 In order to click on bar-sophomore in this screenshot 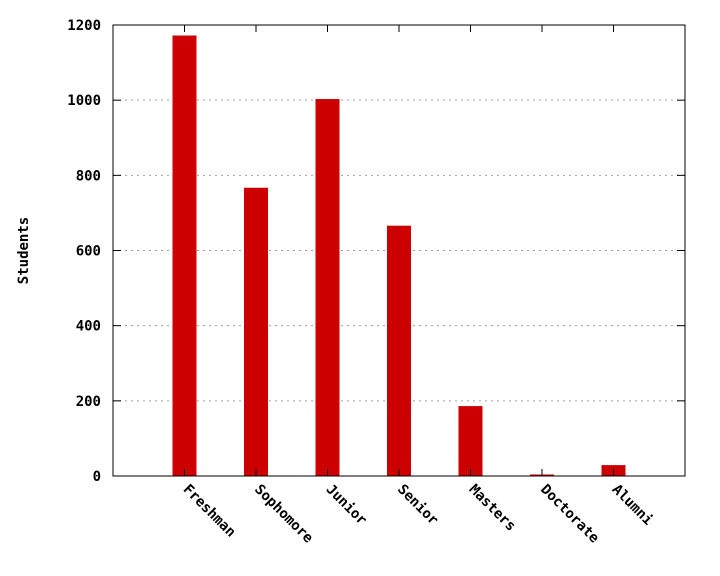, I will do `click(256, 331)`.